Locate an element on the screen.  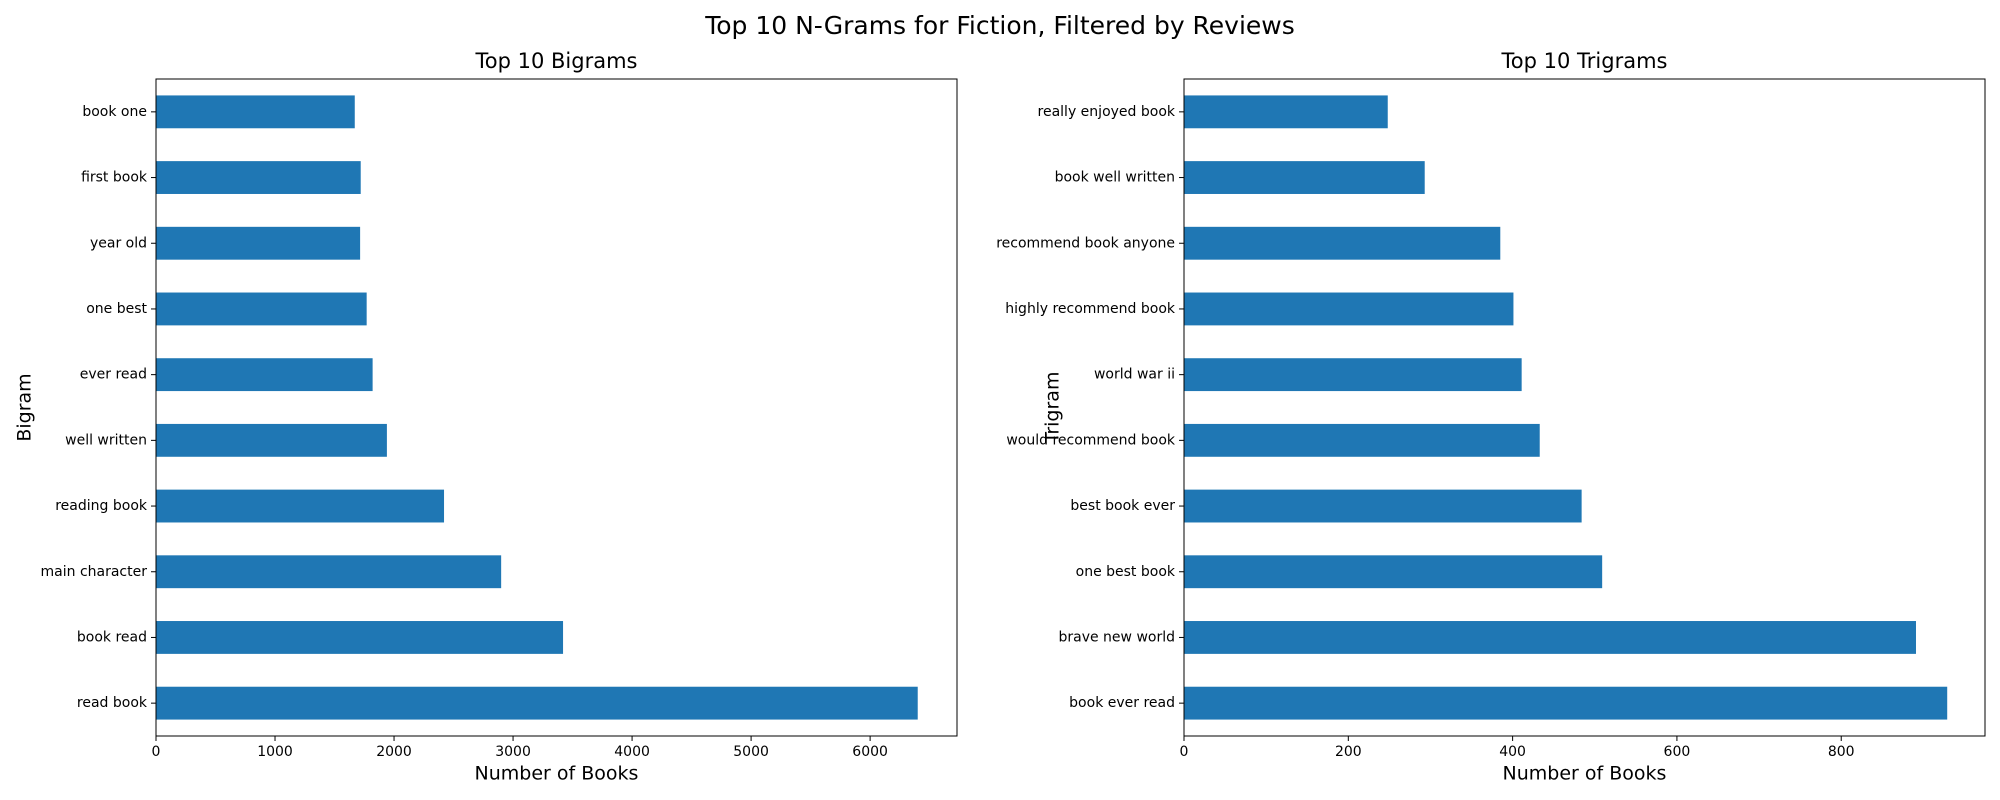
x-tick-label: 4000 is located at coordinates (632, 752).